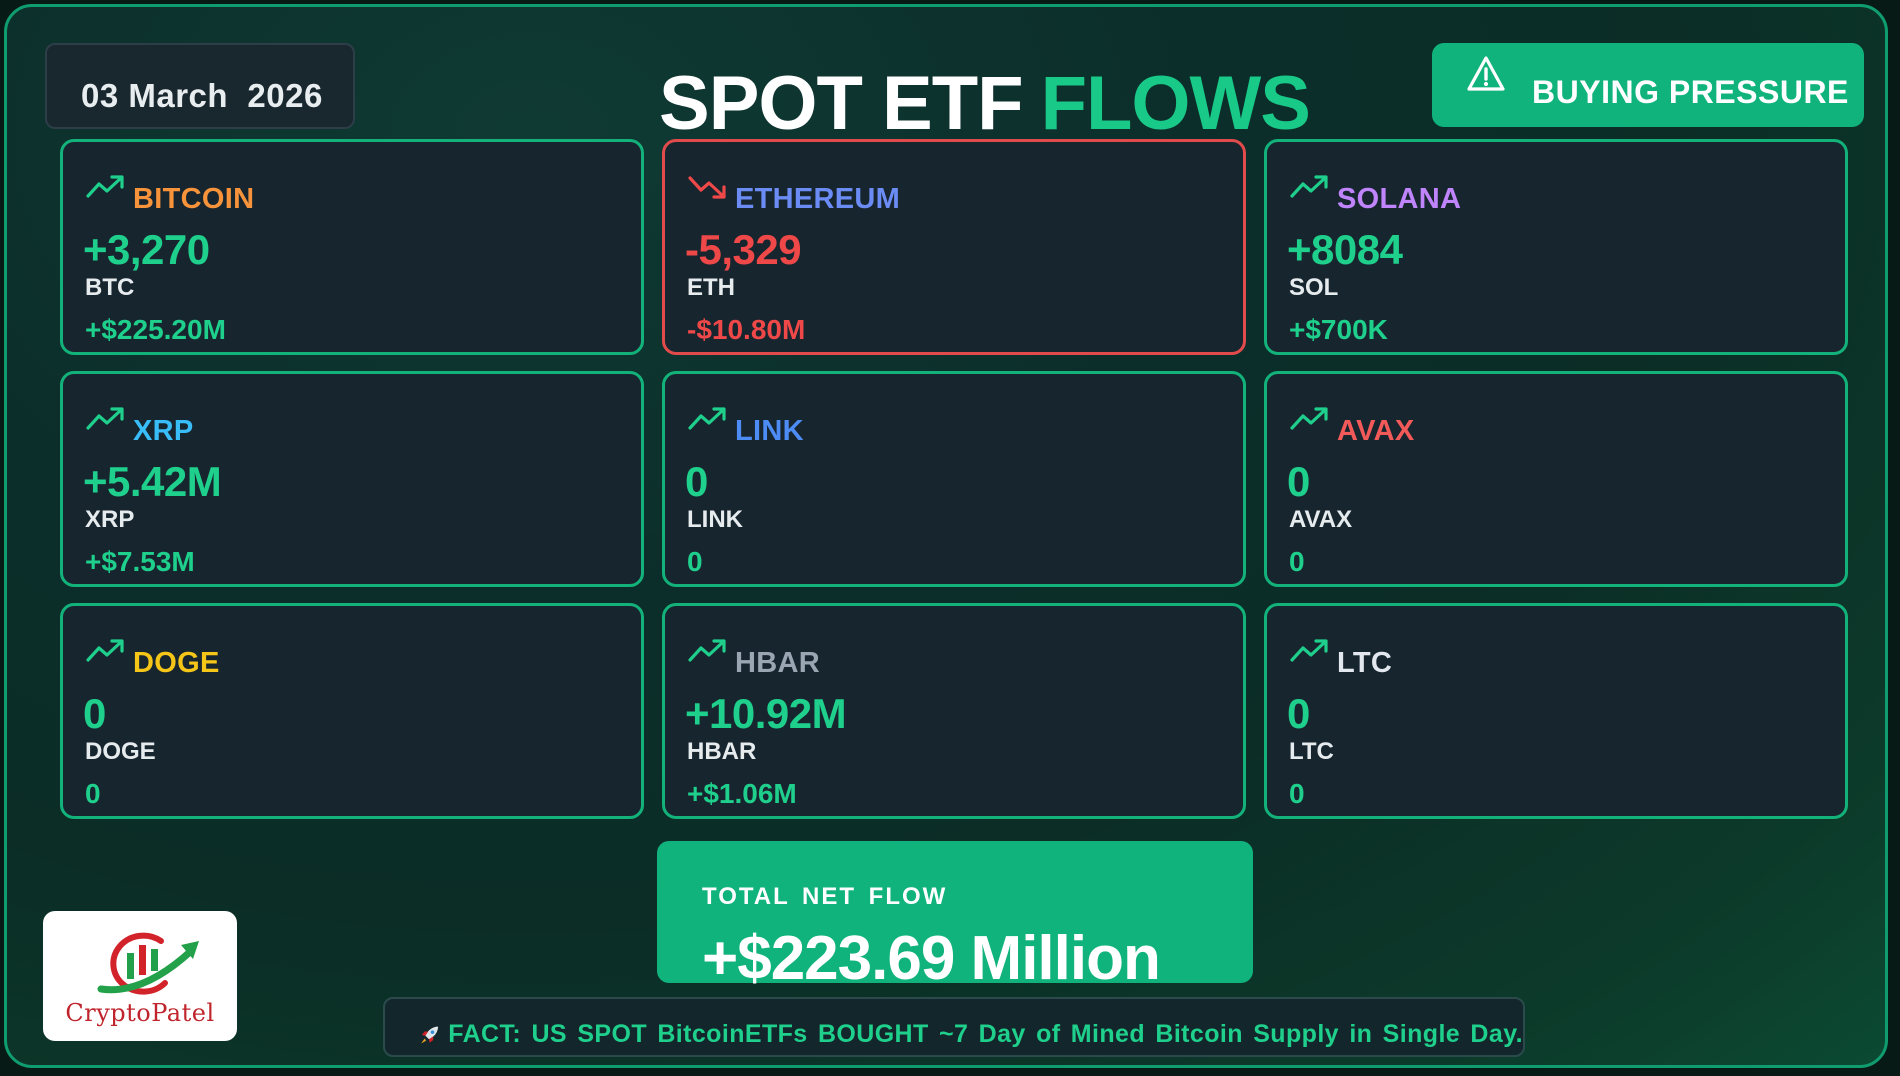  I want to click on asset-name: BITCOIN, so click(194, 199).